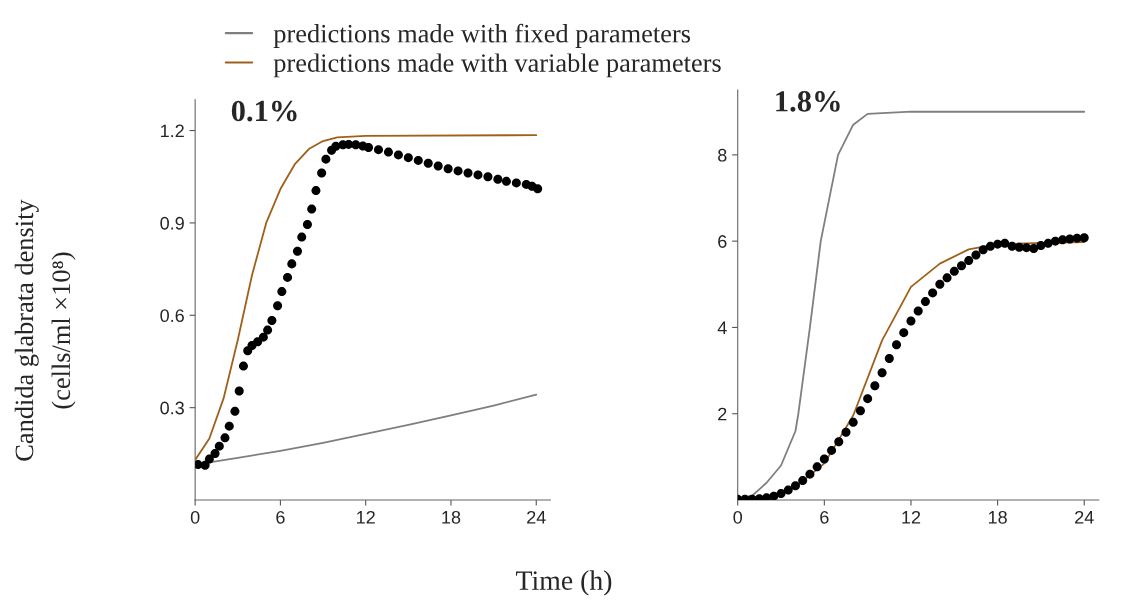  What do you see at coordinates (482, 35) in the screenshot?
I see `legend-label: predictions made with fixed parameters` at bounding box center [482, 35].